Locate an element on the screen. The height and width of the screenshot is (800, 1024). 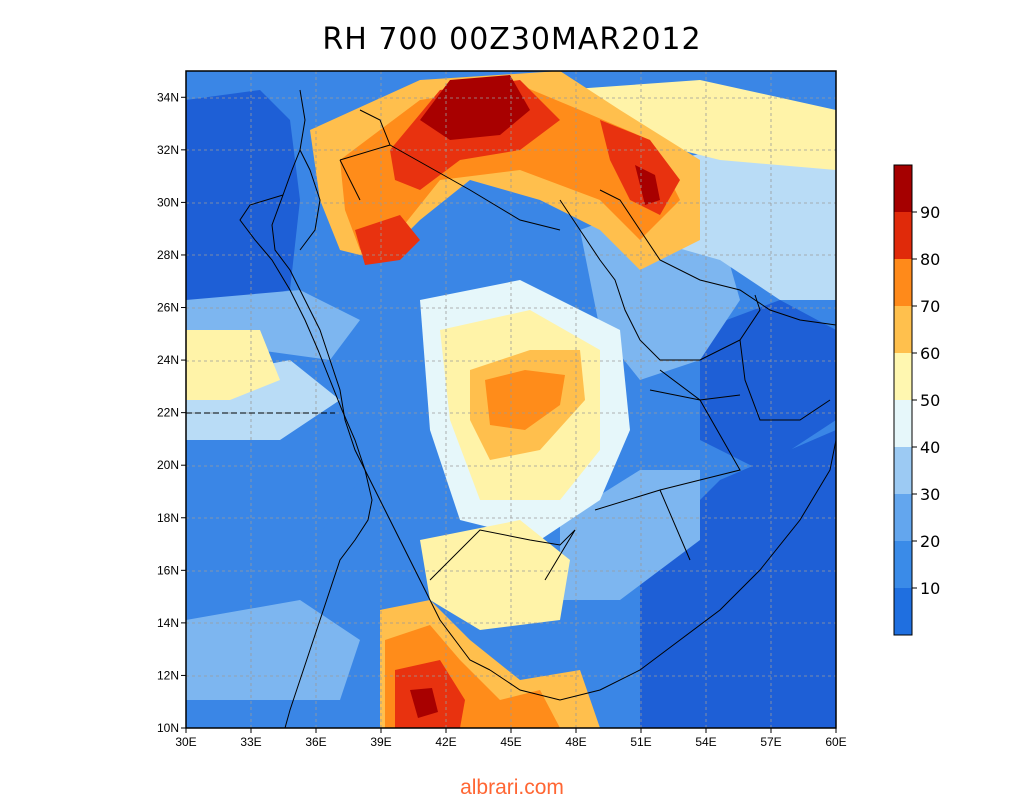
colorbar-label: 60 is located at coordinates (930, 353).